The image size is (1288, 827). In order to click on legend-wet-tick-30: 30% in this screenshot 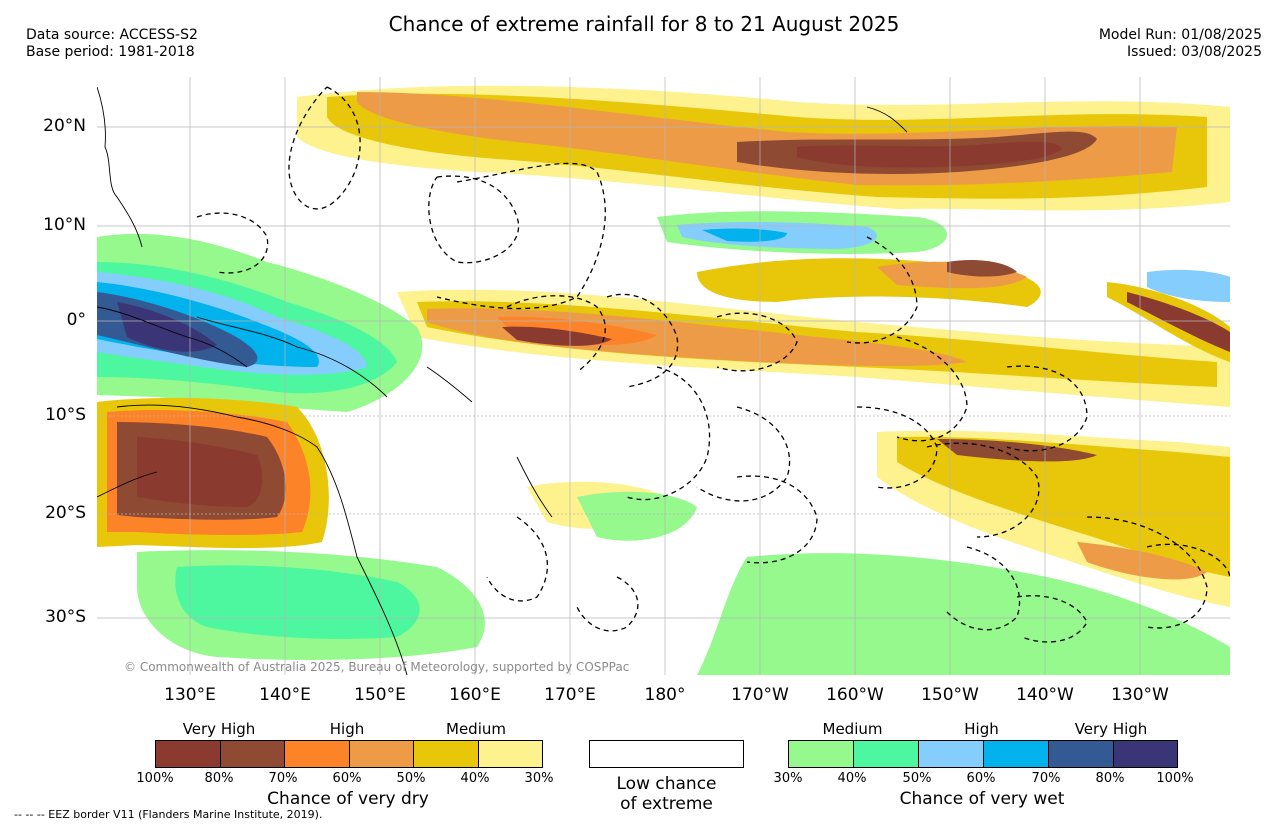, I will do `click(788, 778)`.